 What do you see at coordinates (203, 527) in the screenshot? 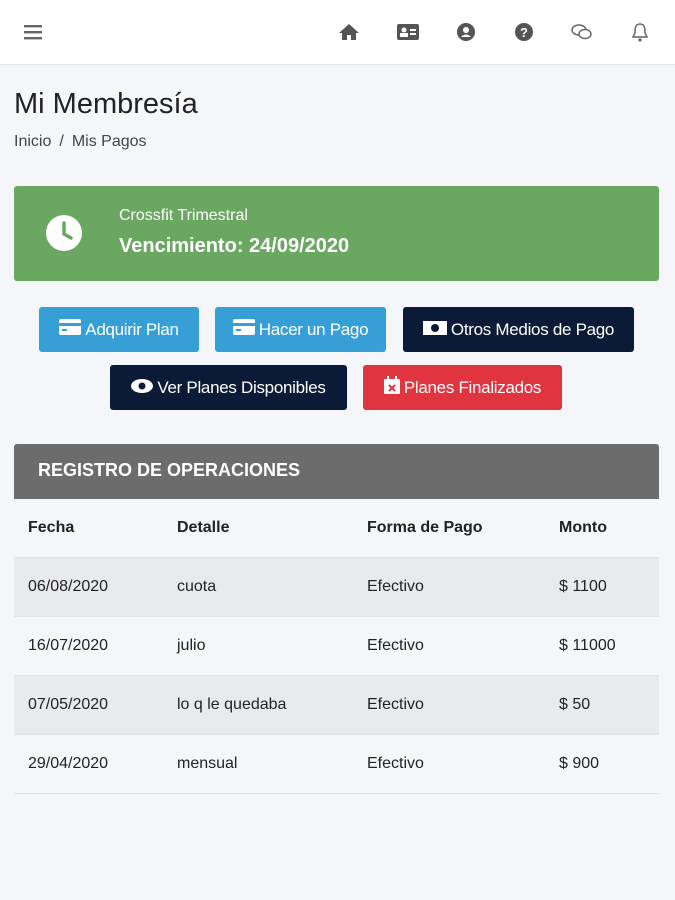
I see `column-header: Detalle` at bounding box center [203, 527].